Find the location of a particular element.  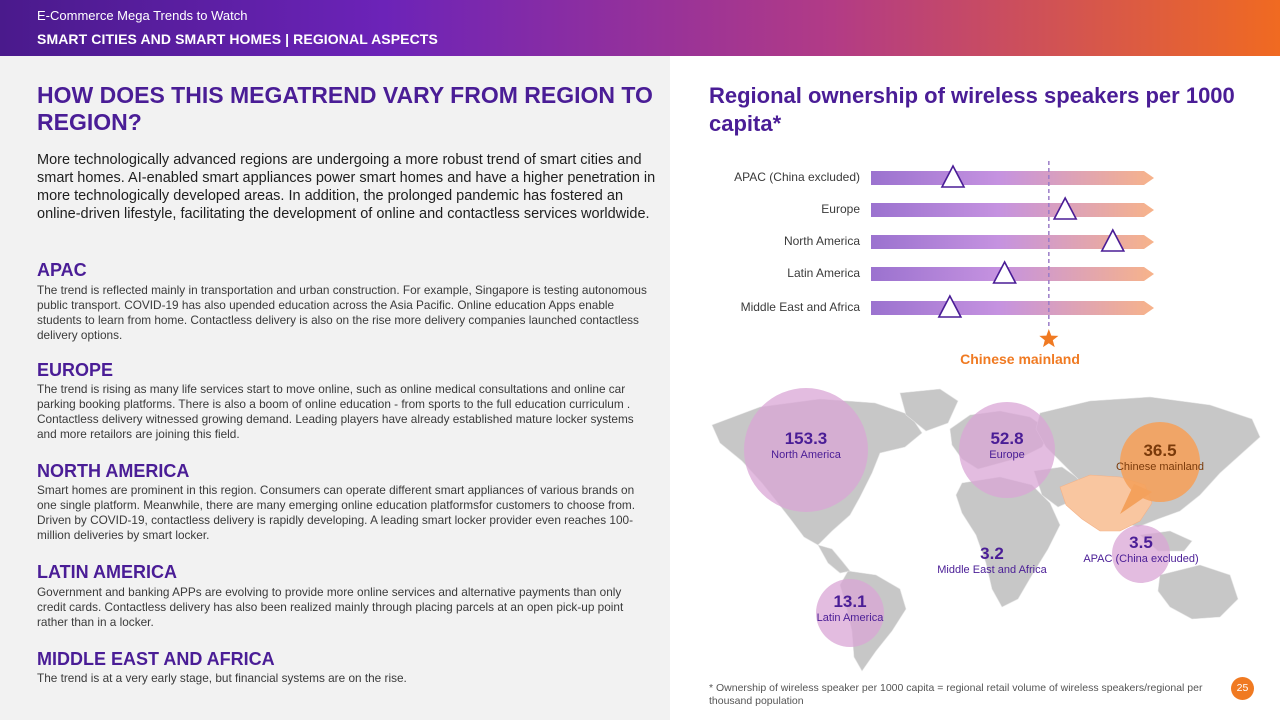

star-icon is located at coordinates (1049, 338).